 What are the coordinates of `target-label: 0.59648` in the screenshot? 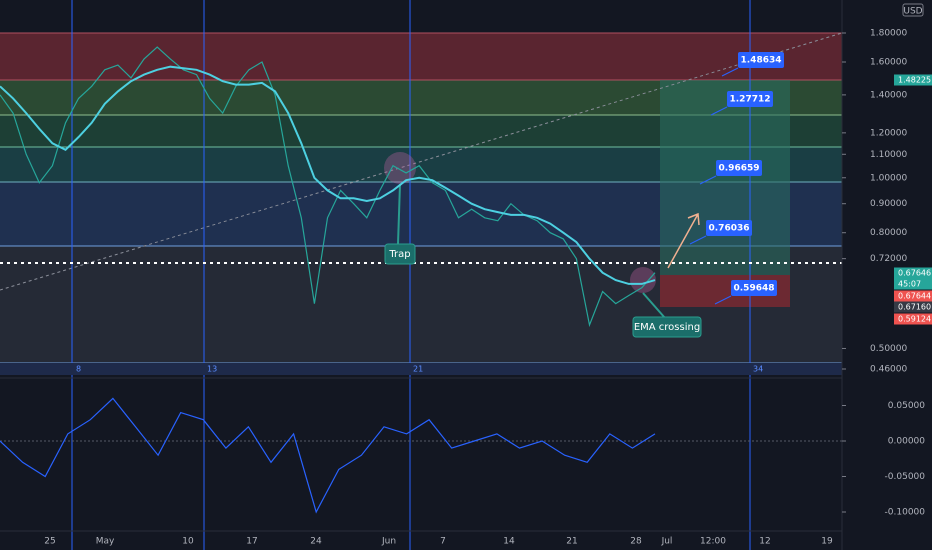 It's located at (754, 289).